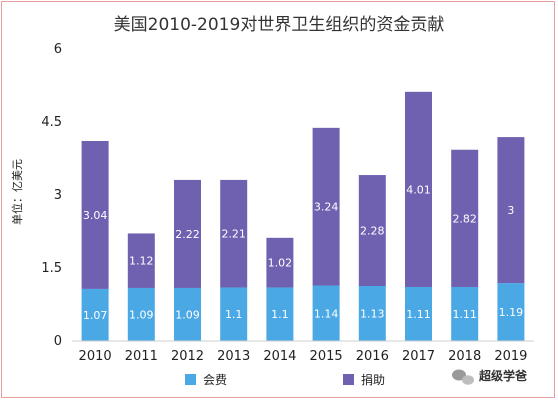  I want to click on bar-donation-2015, so click(326, 206).